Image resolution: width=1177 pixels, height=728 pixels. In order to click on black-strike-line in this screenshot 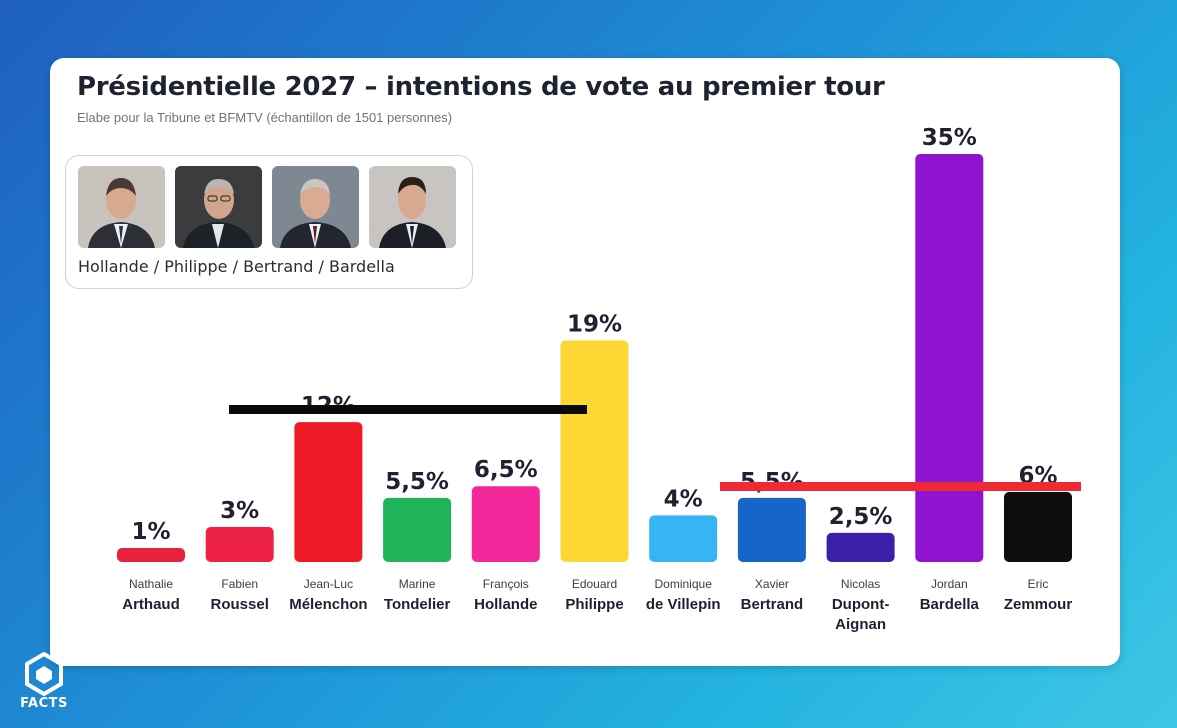, I will do `click(408, 409)`.